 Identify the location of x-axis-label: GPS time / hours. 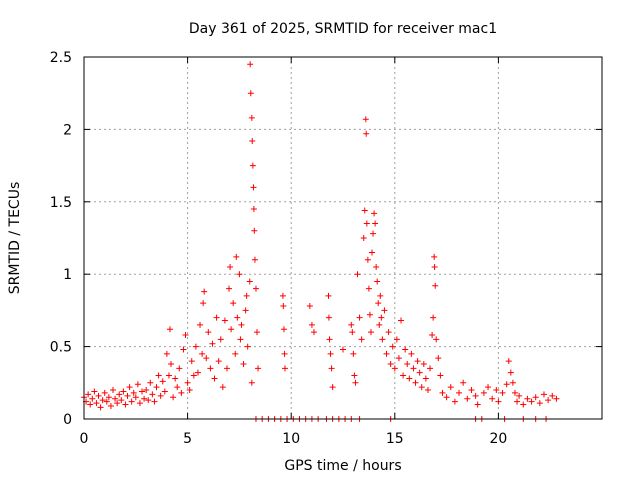
(342, 466).